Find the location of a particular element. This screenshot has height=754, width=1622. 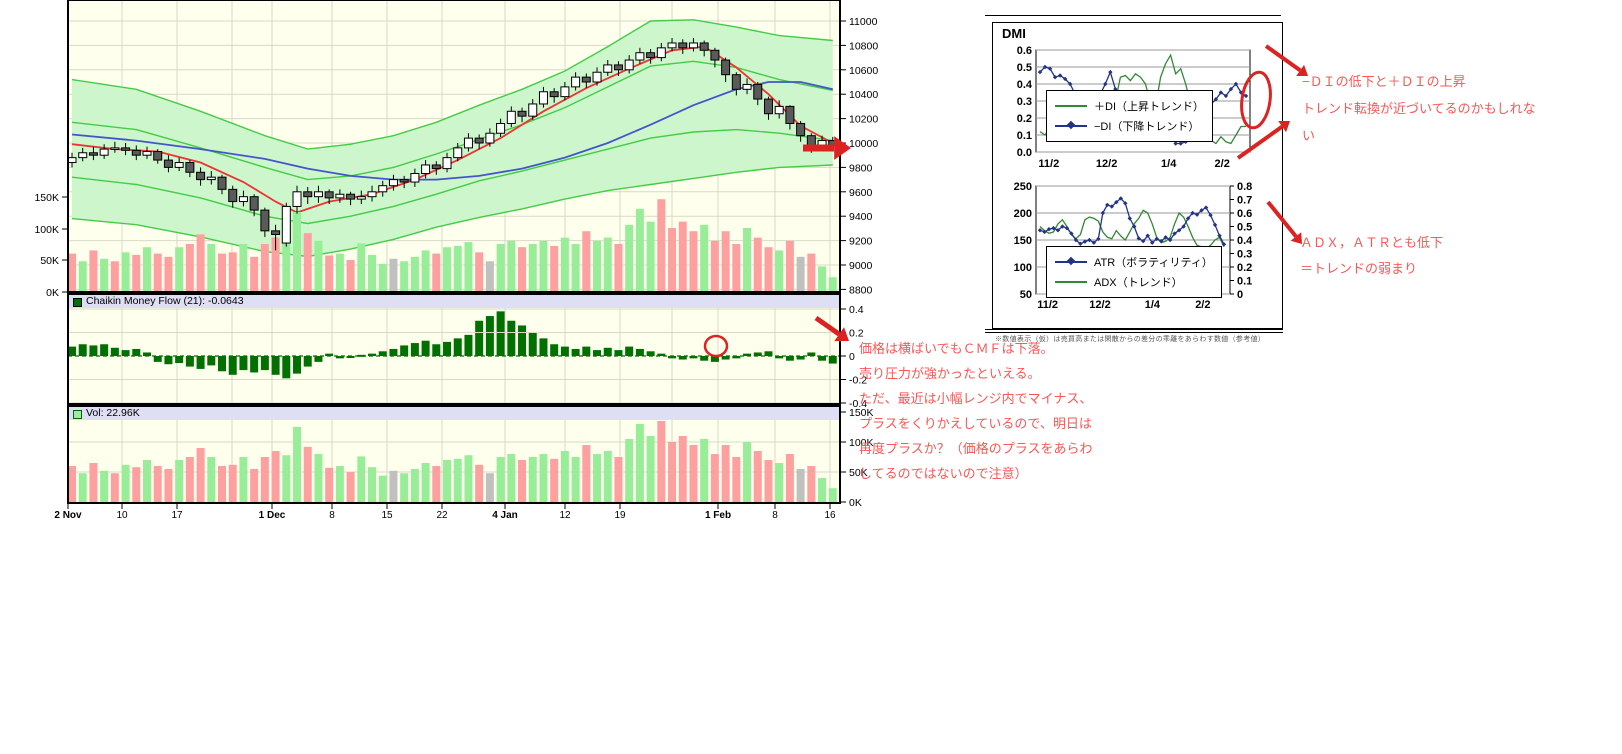

svg-text: 9400 is located at coordinates (861, 217).